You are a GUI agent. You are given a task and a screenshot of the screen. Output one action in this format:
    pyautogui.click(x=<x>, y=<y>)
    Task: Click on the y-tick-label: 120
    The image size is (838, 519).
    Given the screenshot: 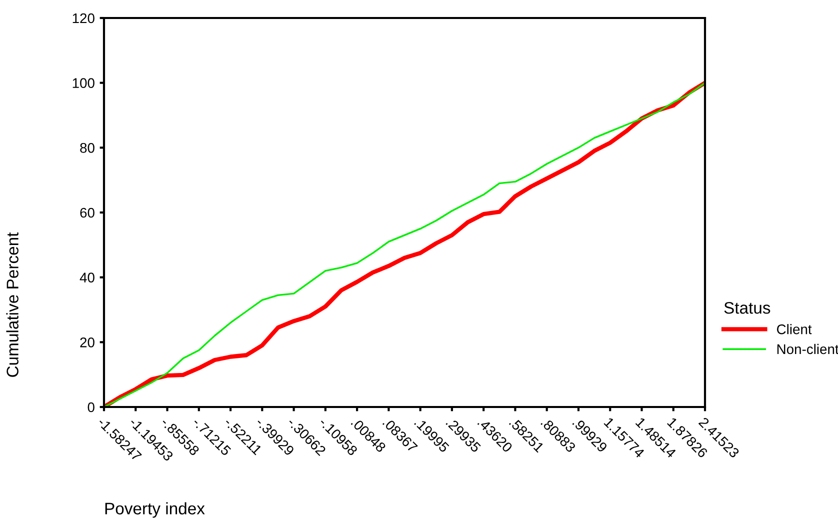 What is the action you would take?
    pyautogui.click(x=83, y=18)
    